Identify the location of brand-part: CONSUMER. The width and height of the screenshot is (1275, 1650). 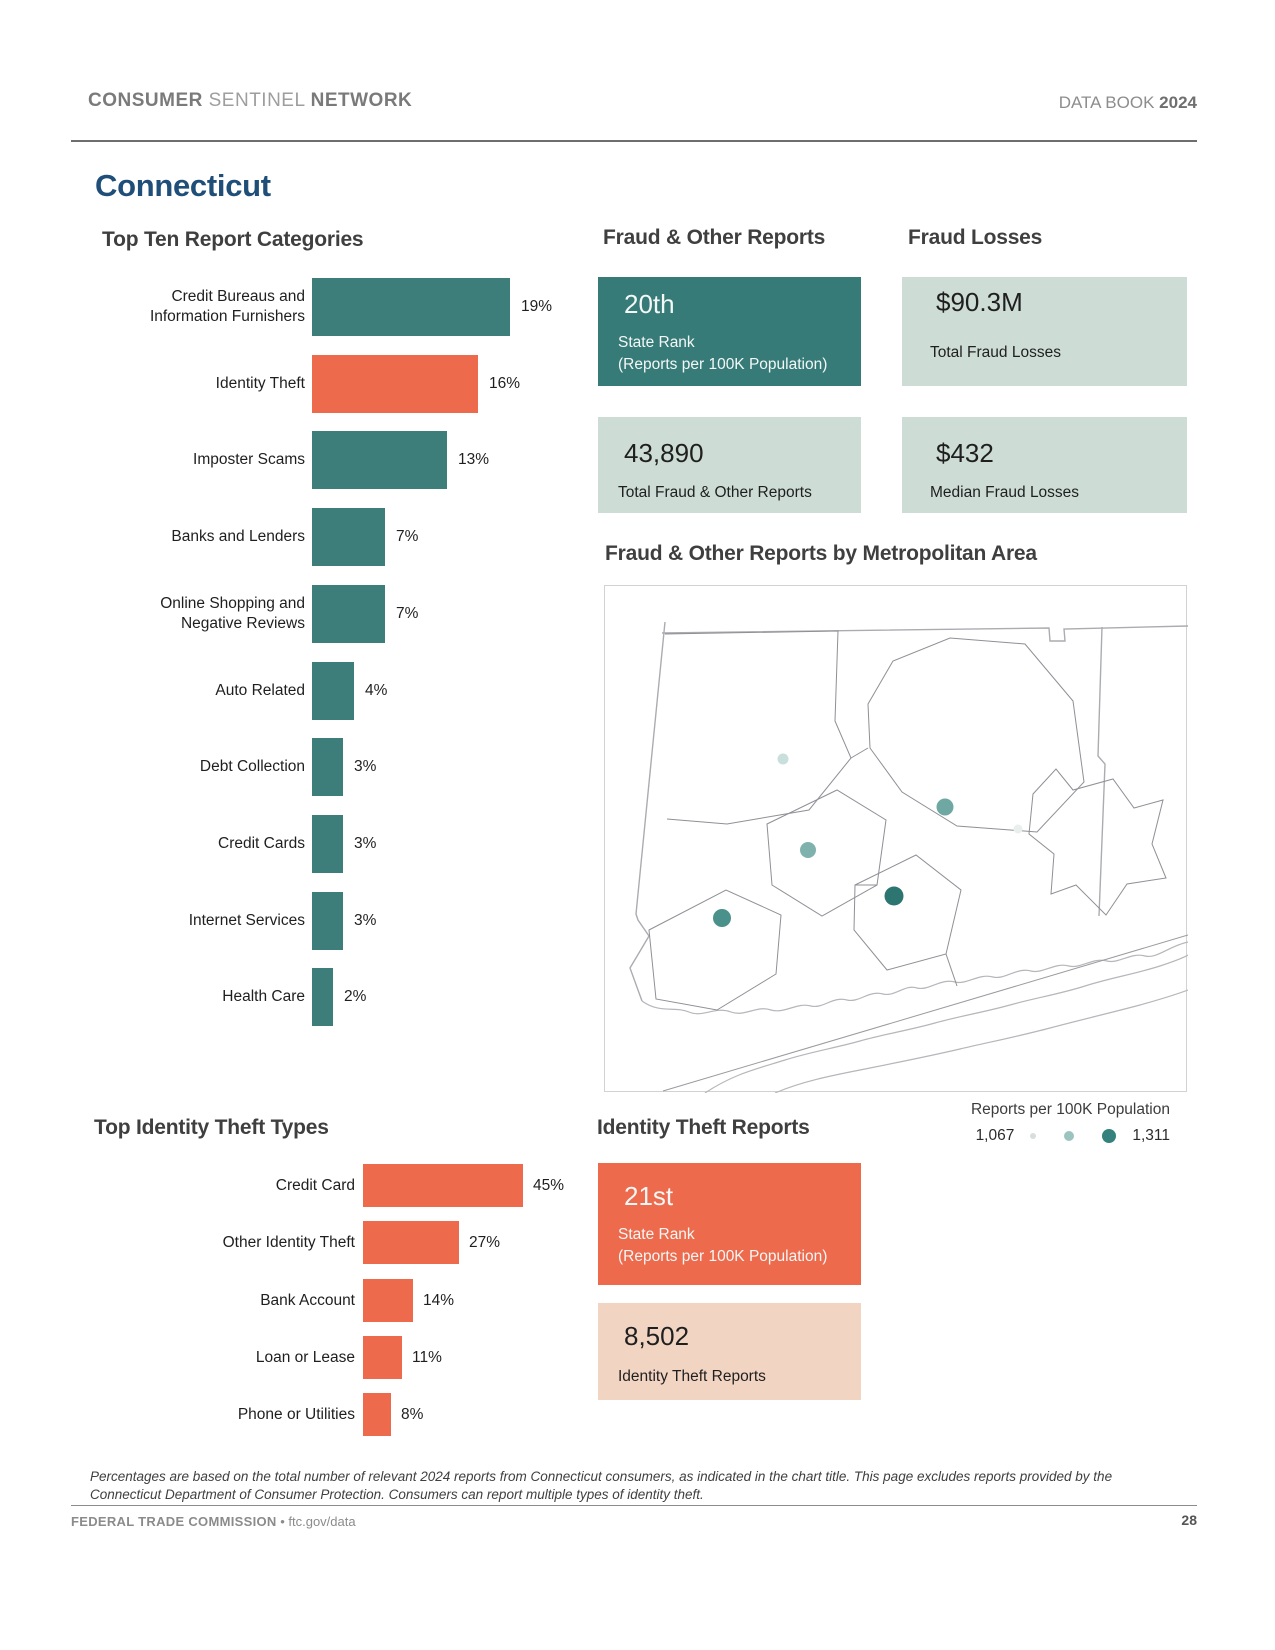
(145, 100).